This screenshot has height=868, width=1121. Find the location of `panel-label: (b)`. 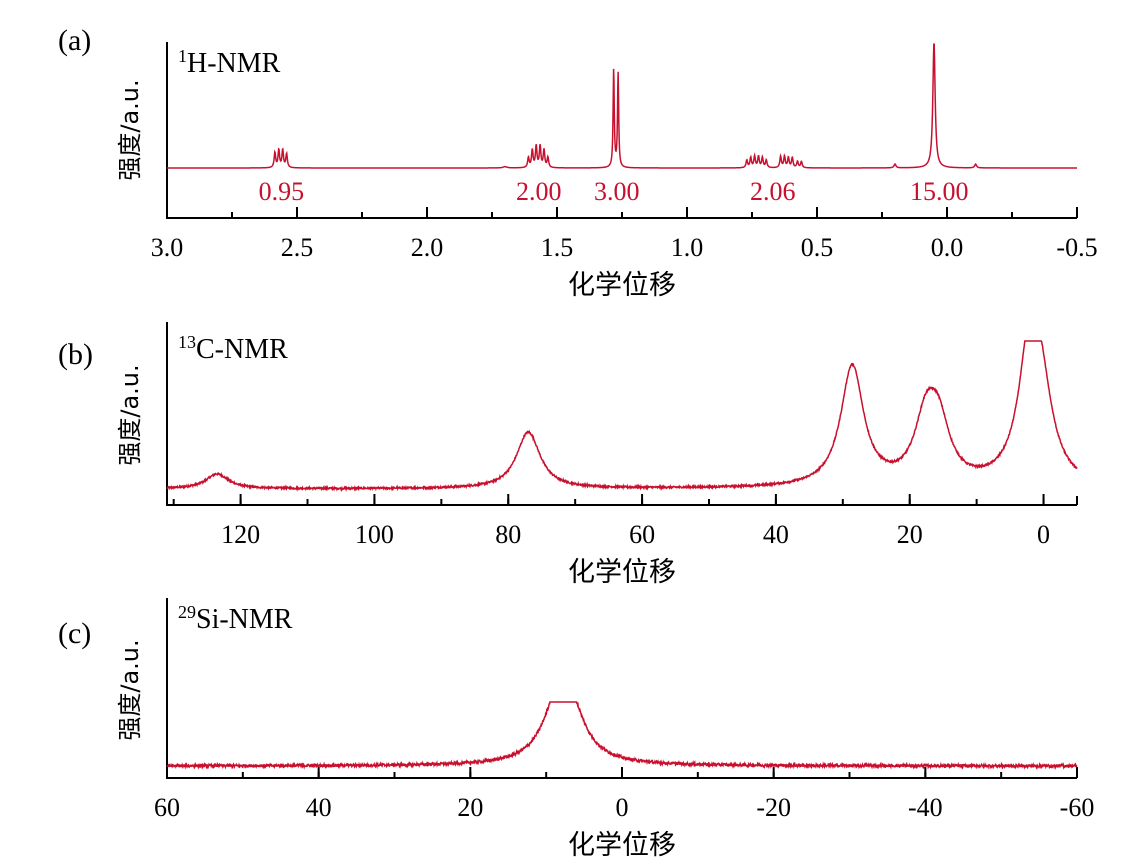

panel-label: (b) is located at coordinates (75, 354).